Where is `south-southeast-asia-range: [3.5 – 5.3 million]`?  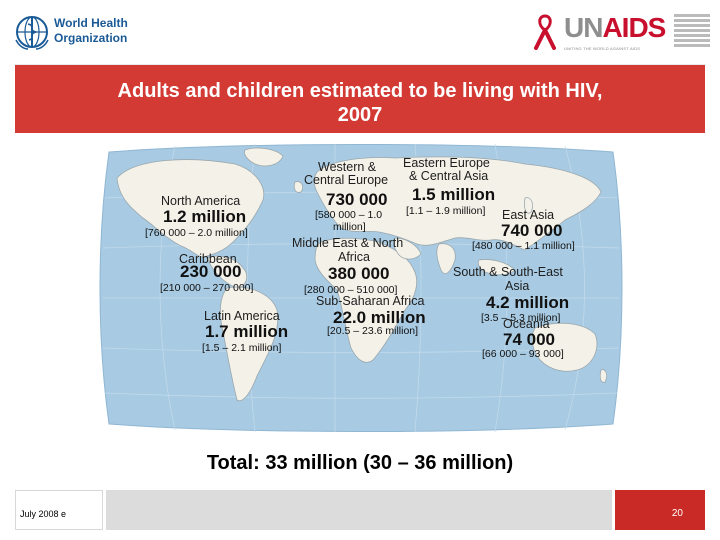
south-southeast-asia-range: [3.5 – 5.3 million] is located at coordinates (521, 318).